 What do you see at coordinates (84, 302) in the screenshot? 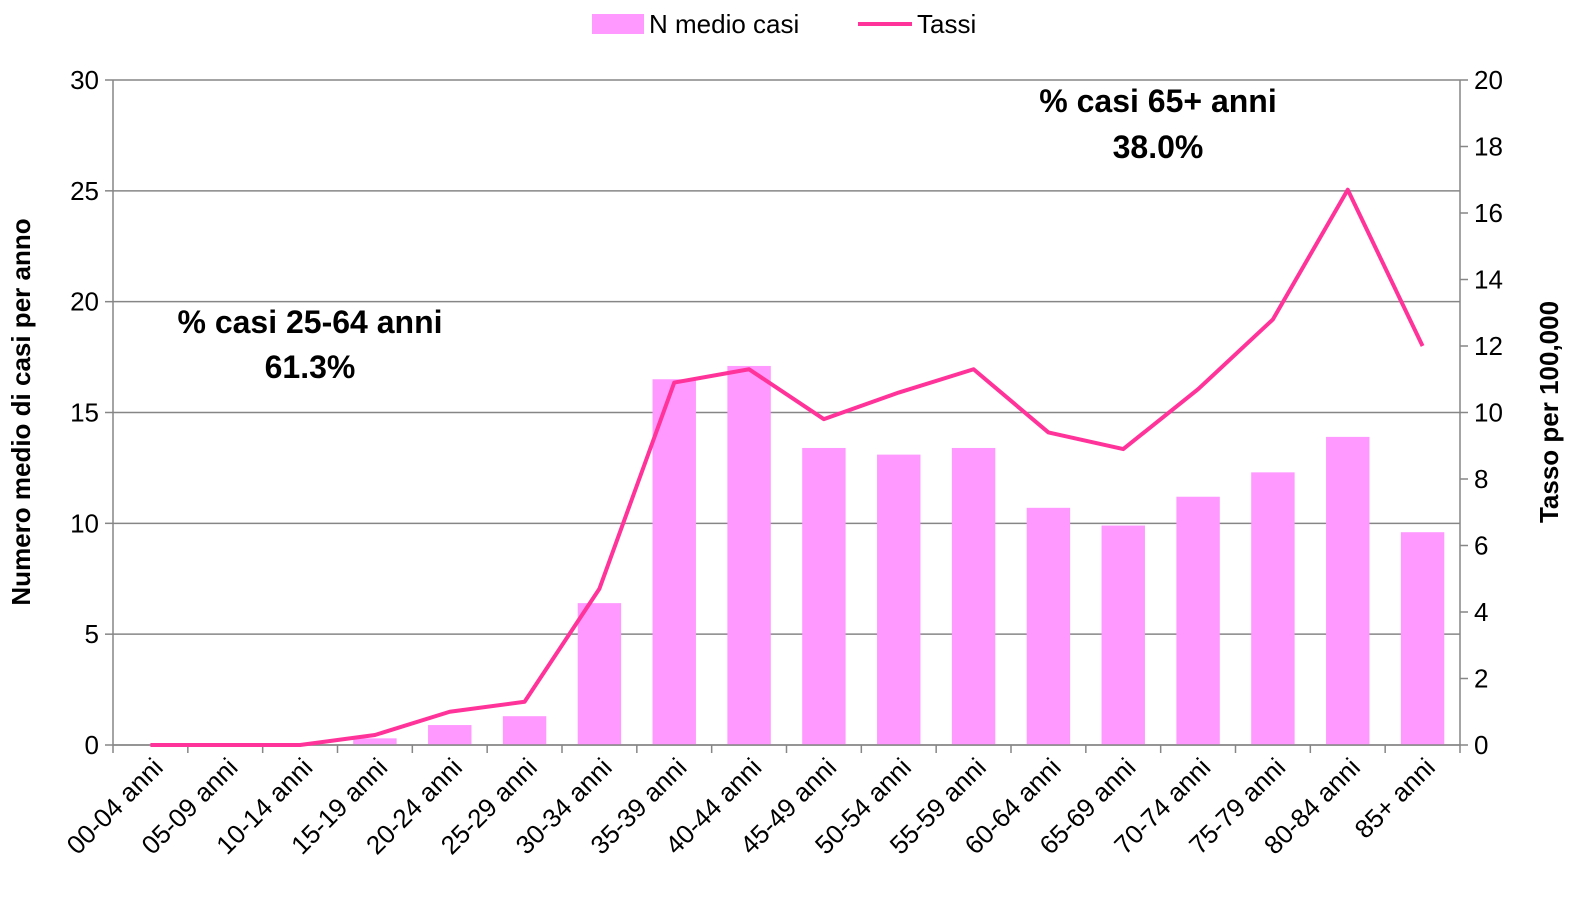
I see `y-tick-label: 20` at bounding box center [84, 302].